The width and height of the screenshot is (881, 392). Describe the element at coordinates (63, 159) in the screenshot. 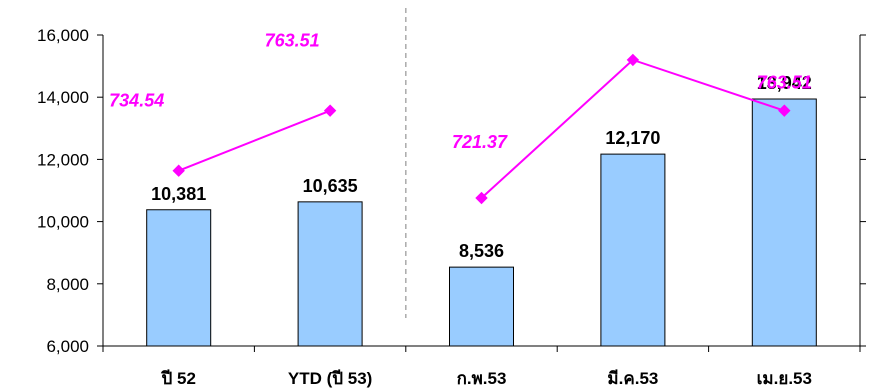

I see `y-tick-label: 12,000` at that location.